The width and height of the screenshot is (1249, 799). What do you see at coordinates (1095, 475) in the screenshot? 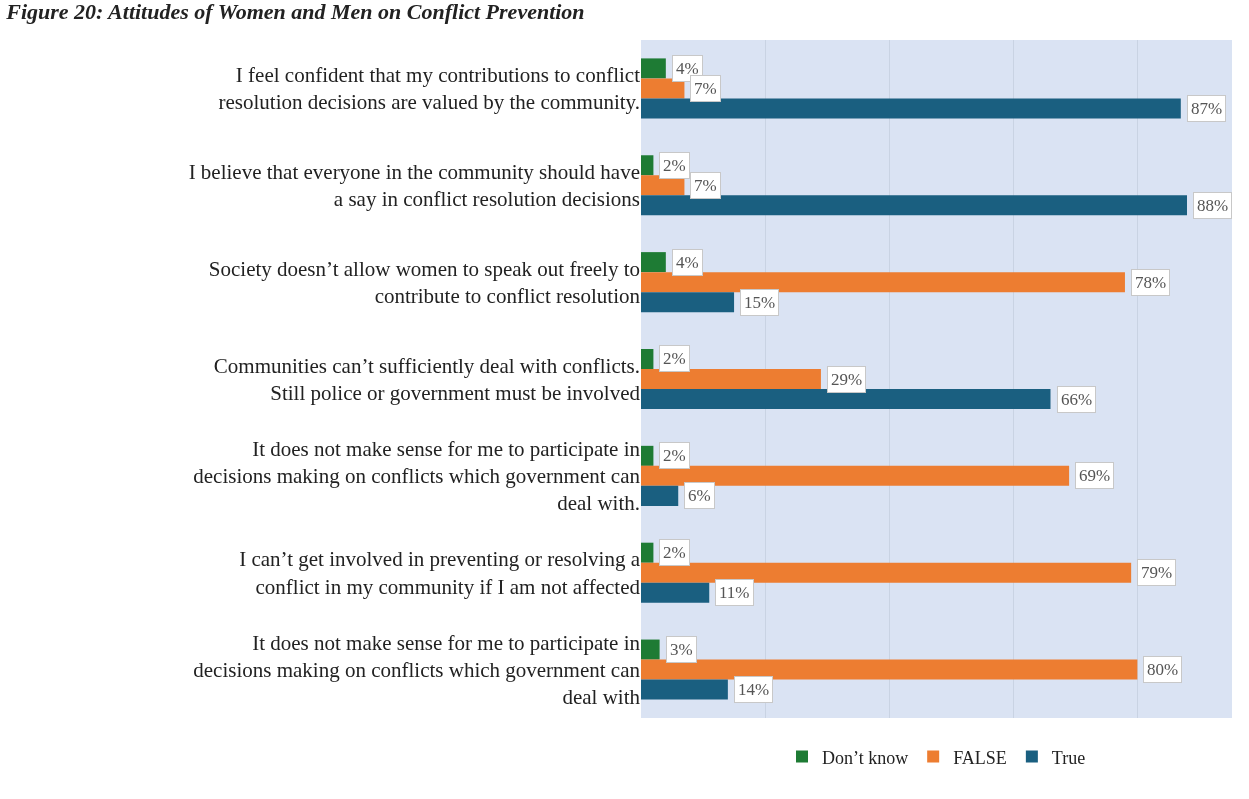
I see `data-label: 69%` at bounding box center [1095, 475].